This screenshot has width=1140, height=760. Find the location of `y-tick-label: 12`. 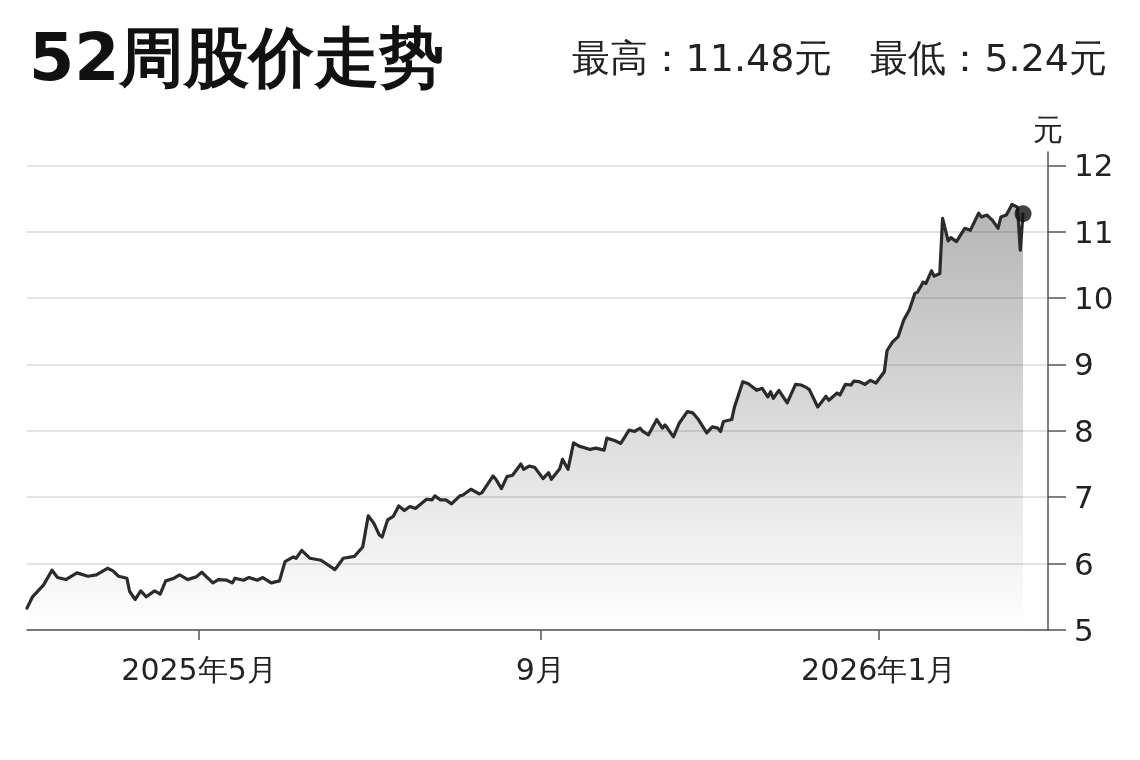

y-tick-label: 12 is located at coordinates (1094, 165).